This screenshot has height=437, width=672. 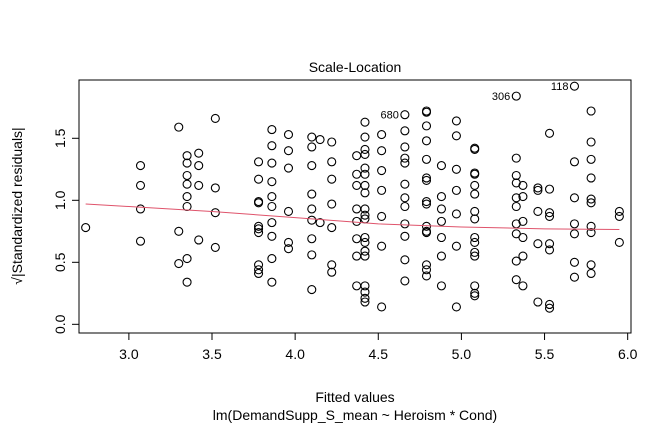 I want to click on y-tick-label: 0.5, so click(x=60, y=262).